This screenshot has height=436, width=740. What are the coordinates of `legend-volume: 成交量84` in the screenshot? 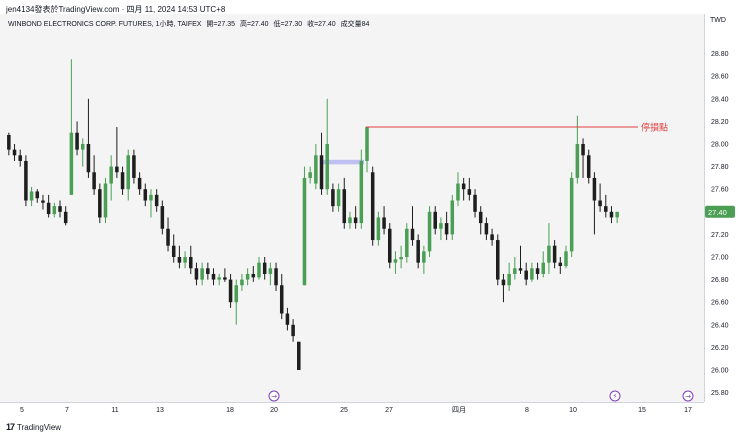 It's located at (355, 24).